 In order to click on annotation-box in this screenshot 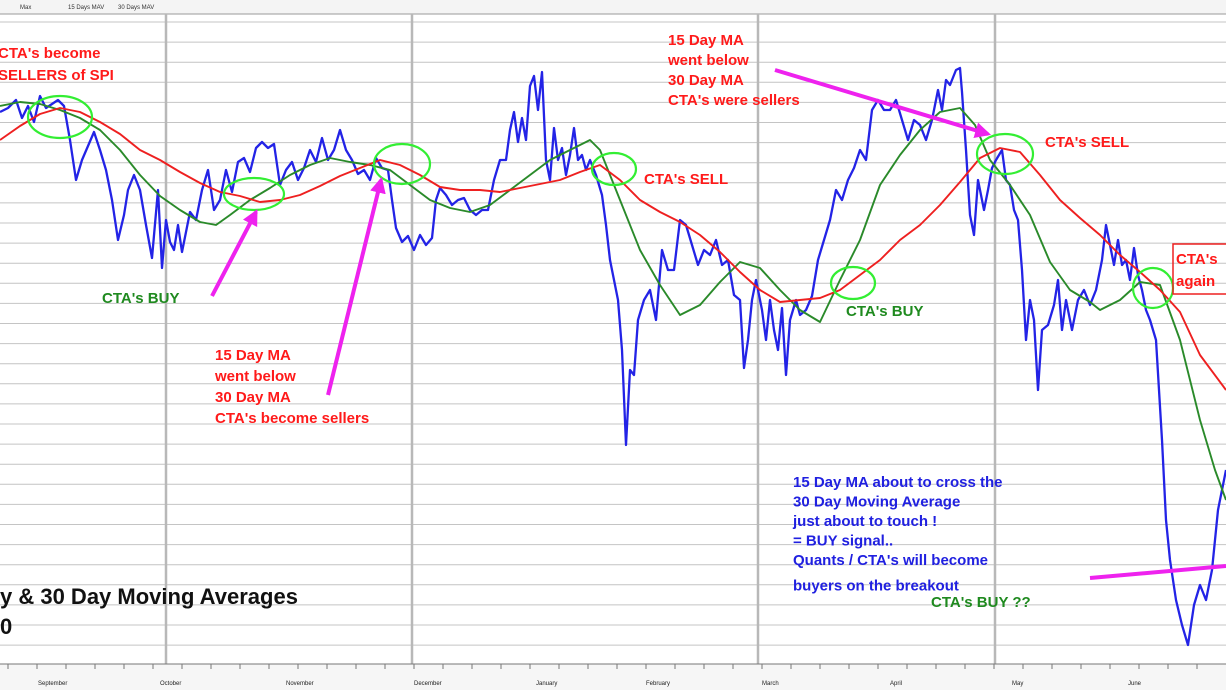, I will do `click(1199, 269)`.